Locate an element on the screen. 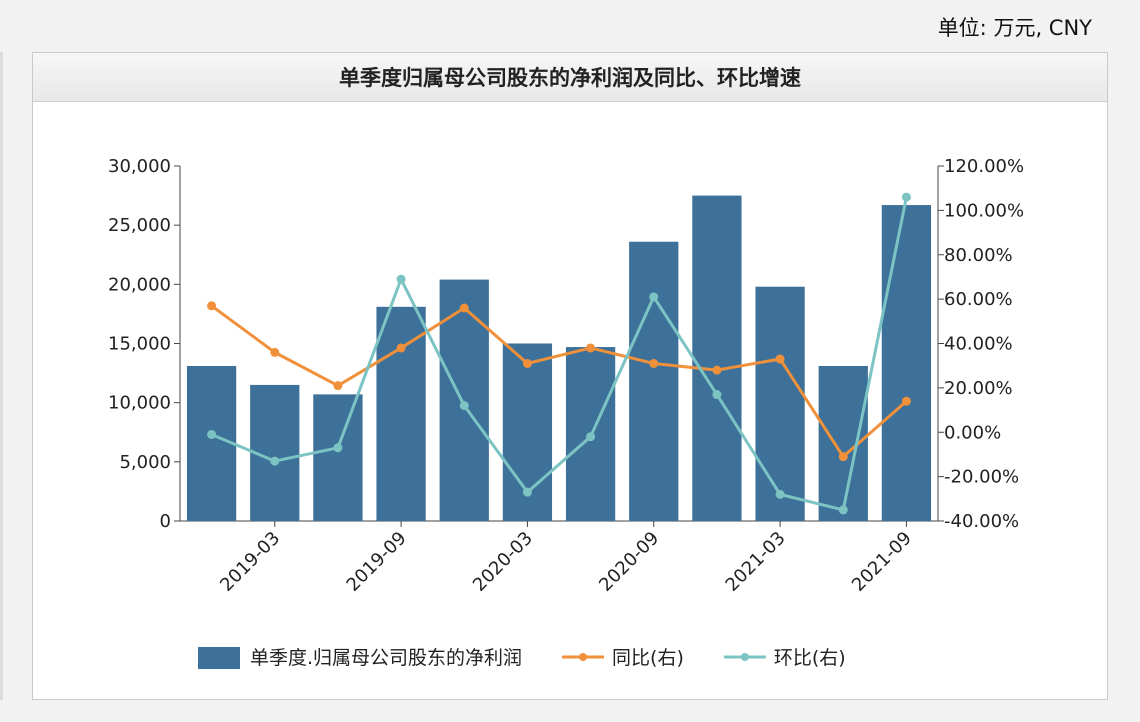 This screenshot has width=1140, height=722. y-left-tick-label: 20,000 is located at coordinates (139, 284).